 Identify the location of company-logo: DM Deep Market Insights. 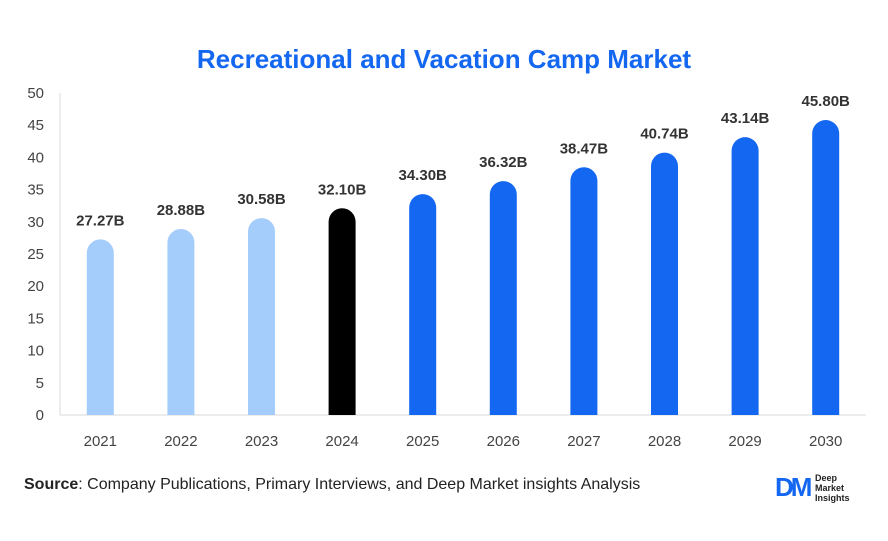
(825, 487).